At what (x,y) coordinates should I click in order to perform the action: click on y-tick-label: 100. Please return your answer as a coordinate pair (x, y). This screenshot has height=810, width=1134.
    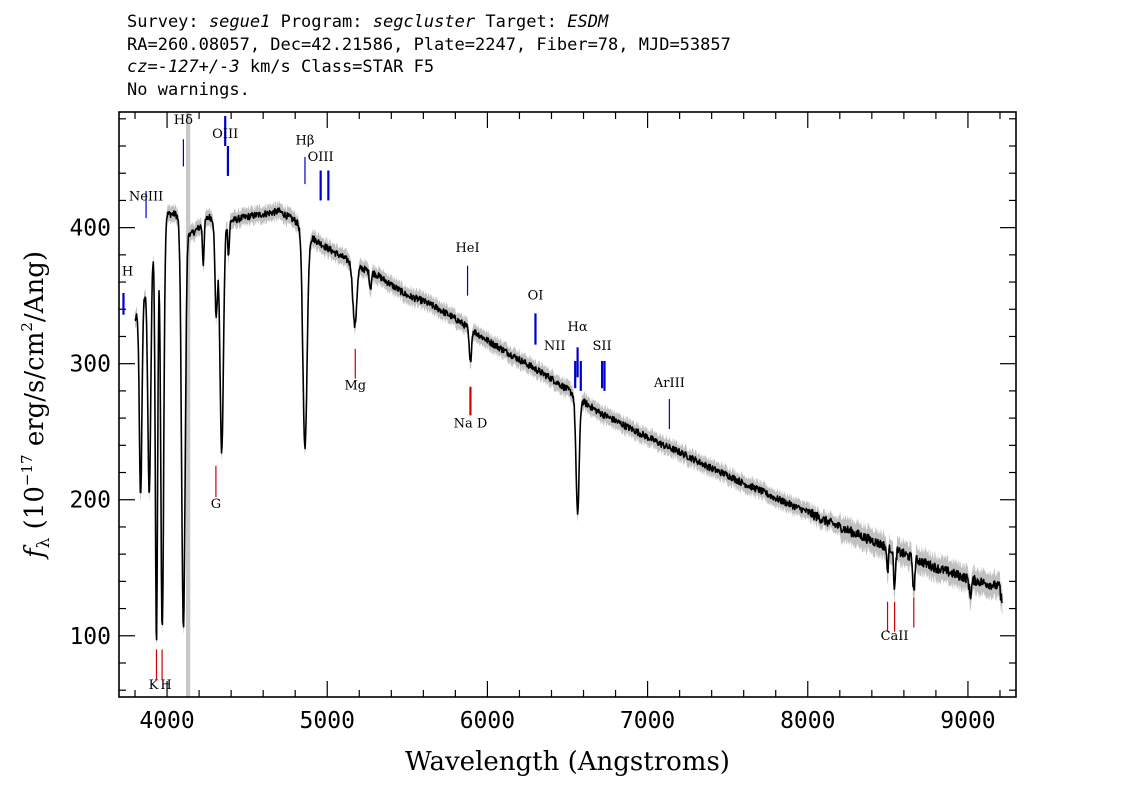
    Looking at the image, I should click on (90, 637).